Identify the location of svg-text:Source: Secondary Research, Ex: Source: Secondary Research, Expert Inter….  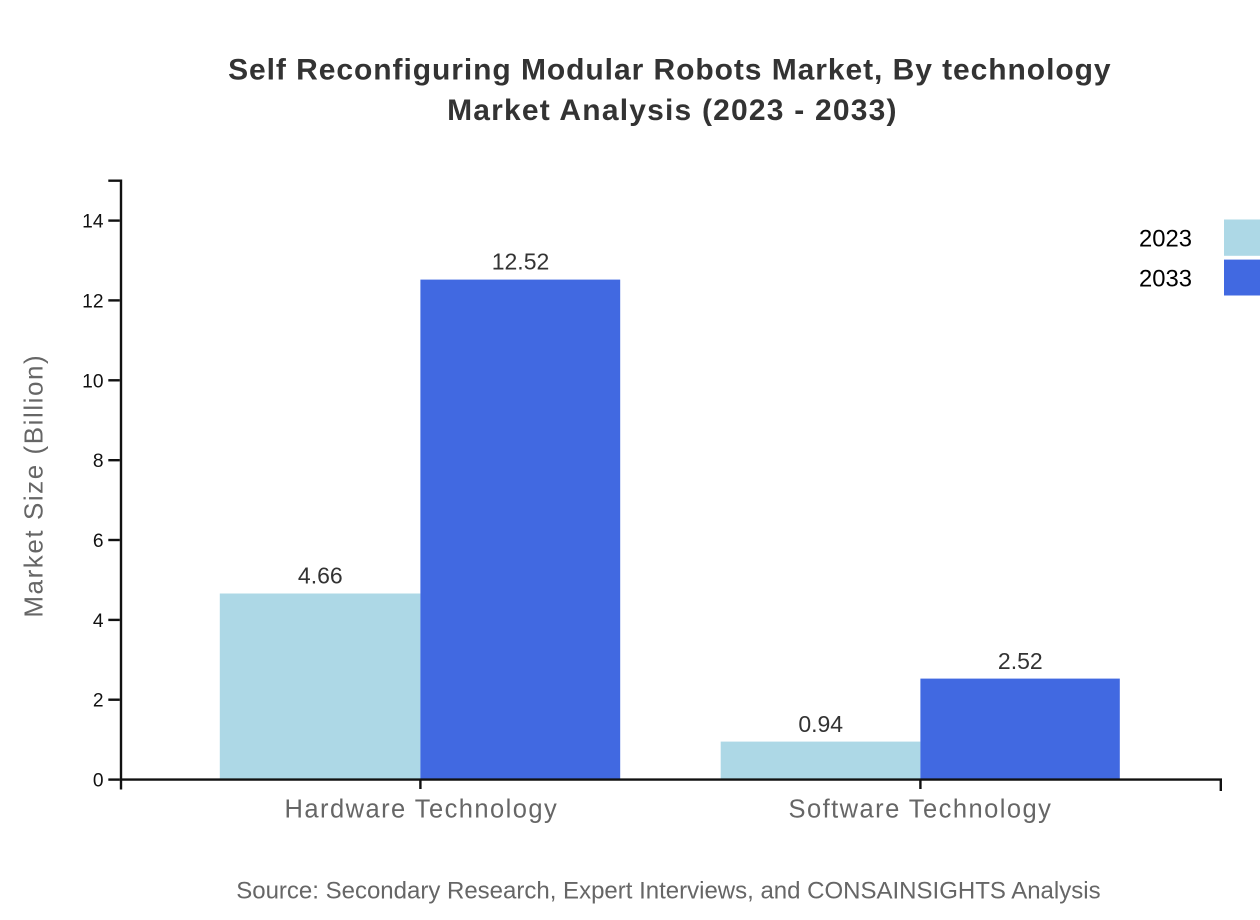
(668, 890).